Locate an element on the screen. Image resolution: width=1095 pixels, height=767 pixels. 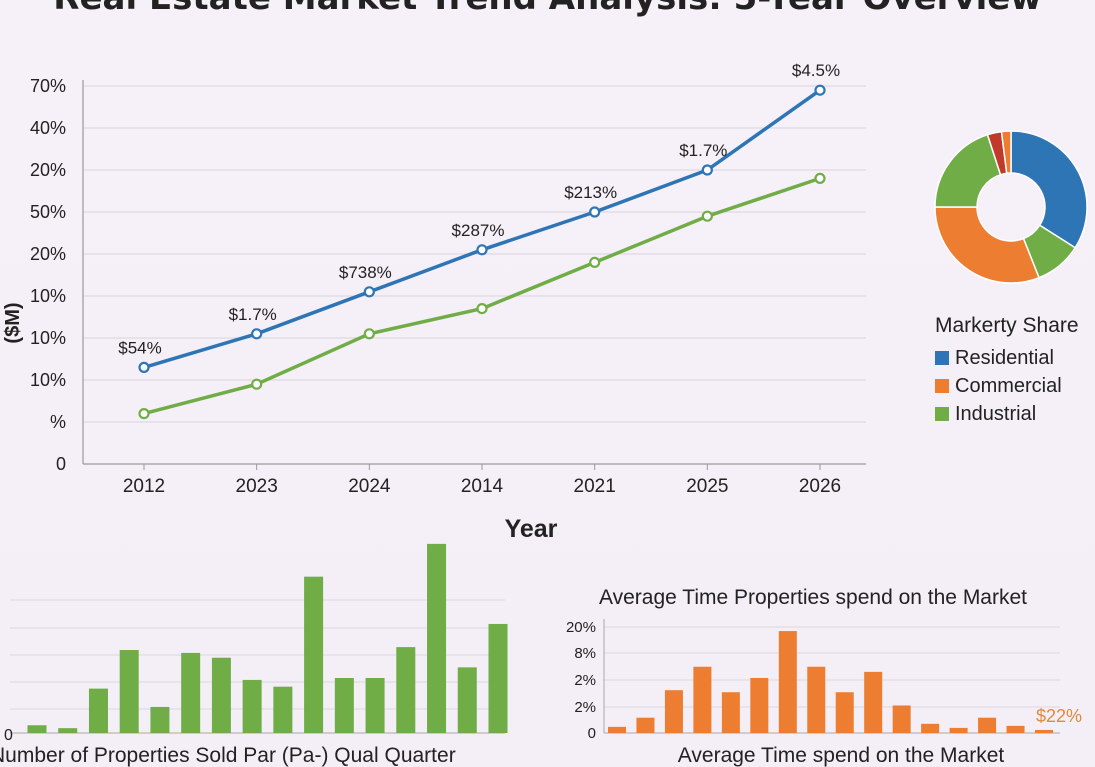
line-data-label: $213% is located at coordinates (590, 192).